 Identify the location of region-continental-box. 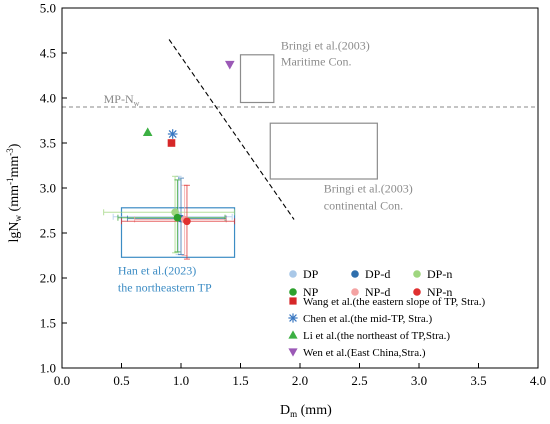
(323, 151).